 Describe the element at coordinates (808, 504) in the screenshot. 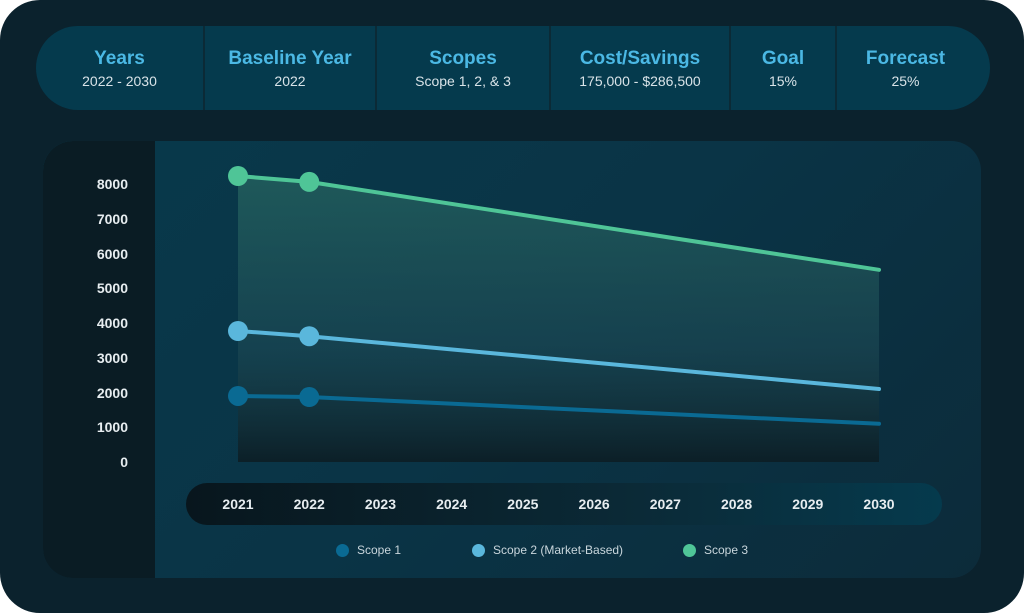

I see `x-tick-label: 2029` at that location.